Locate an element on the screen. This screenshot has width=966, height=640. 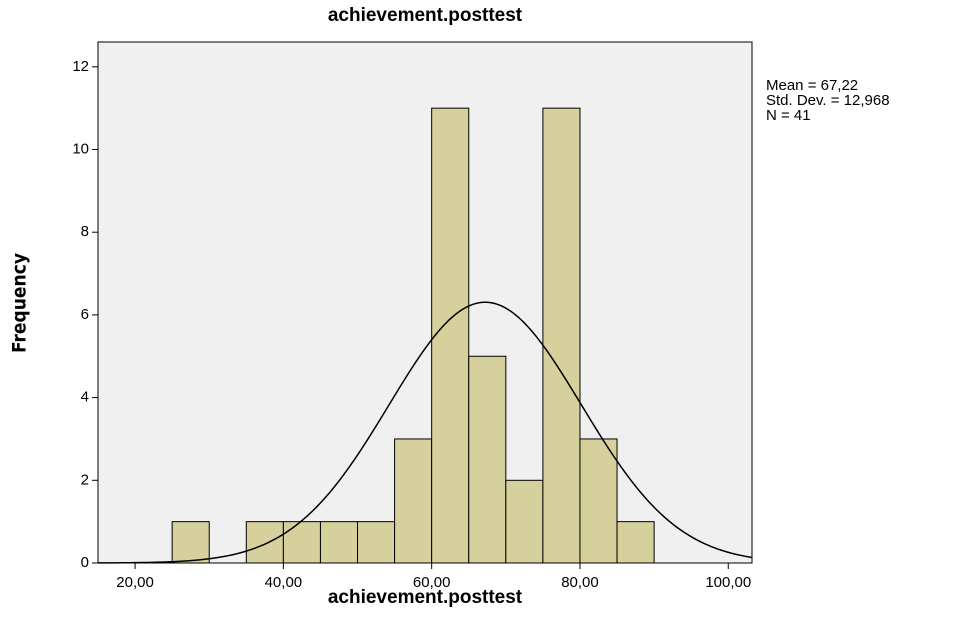
y-tick-label: 2 is located at coordinates (85, 479).